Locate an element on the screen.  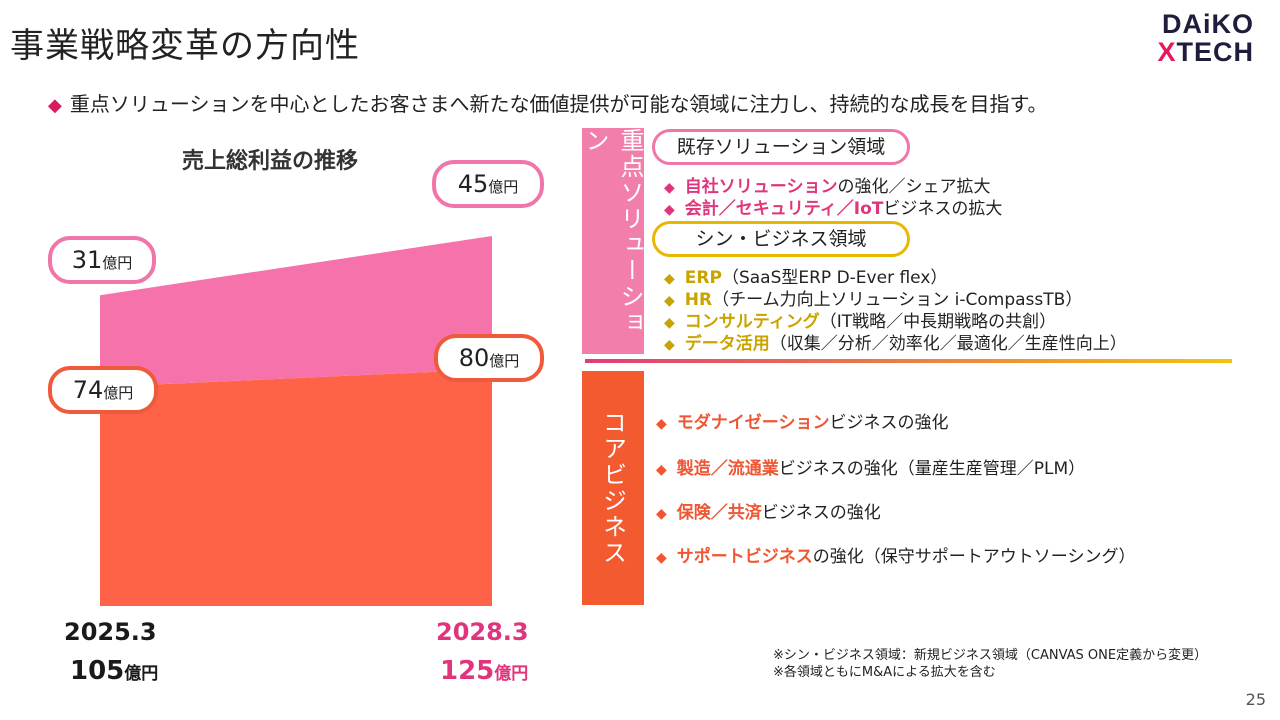
list-item: ◆ 製造／流通業ビジネスの強化（量産生産管理／PLM） is located at coordinates (871, 469).